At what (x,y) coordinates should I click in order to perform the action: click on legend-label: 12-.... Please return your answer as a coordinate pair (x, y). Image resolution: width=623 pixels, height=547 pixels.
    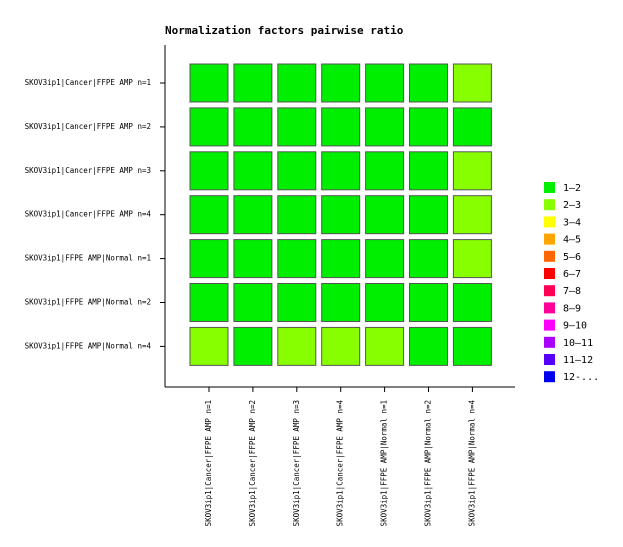
    Looking at the image, I should click on (581, 377).